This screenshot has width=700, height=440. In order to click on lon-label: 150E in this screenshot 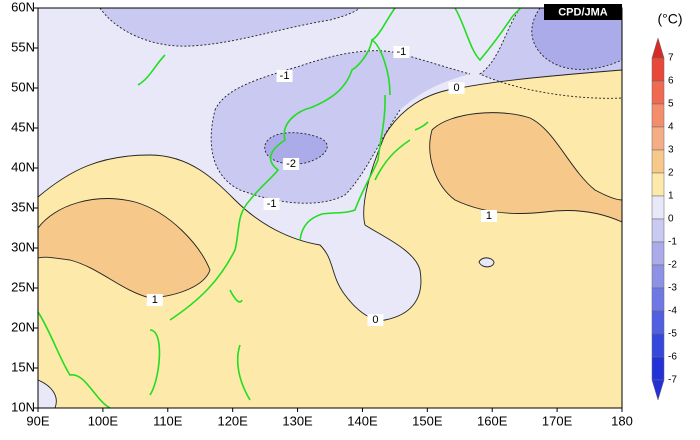, I will do `click(427, 420)`.